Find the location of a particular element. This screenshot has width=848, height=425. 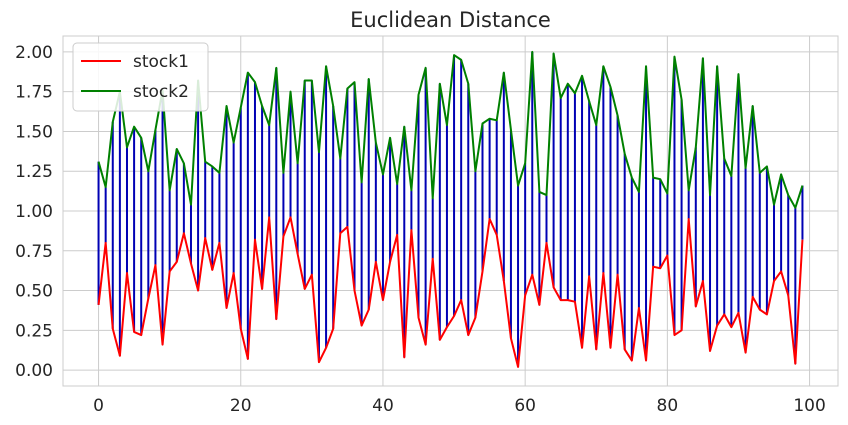

x-tick-label: 0 is located at coordinates (98, 406).